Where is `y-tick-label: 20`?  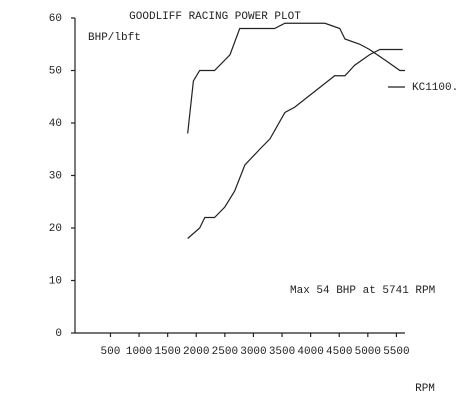
y-tick-label: 20 is located at coordinates (55, 229).